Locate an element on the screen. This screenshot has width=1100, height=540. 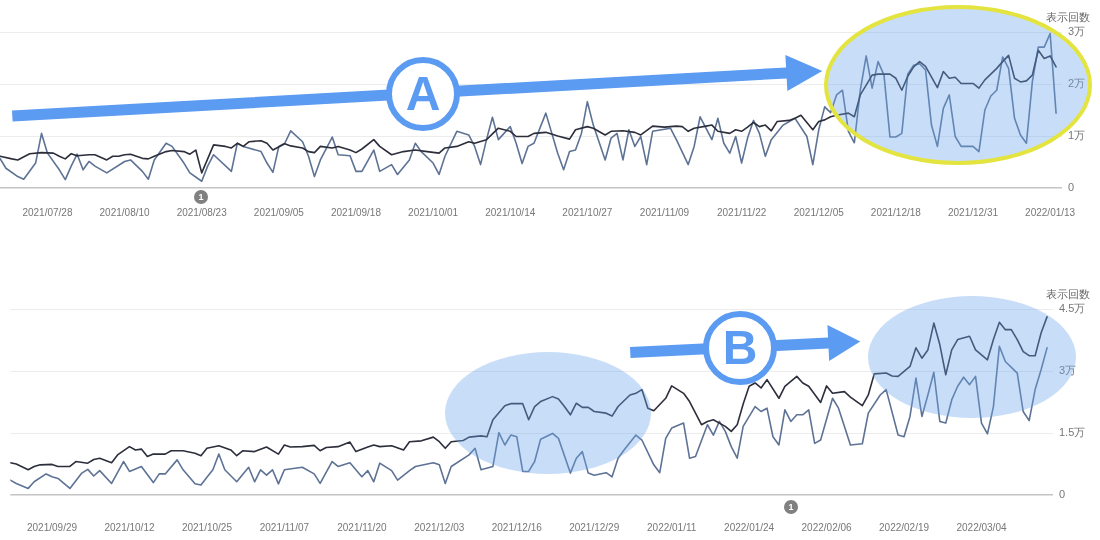
x-tick-label: 2021/10/12 is located at coordinates (129, 527).